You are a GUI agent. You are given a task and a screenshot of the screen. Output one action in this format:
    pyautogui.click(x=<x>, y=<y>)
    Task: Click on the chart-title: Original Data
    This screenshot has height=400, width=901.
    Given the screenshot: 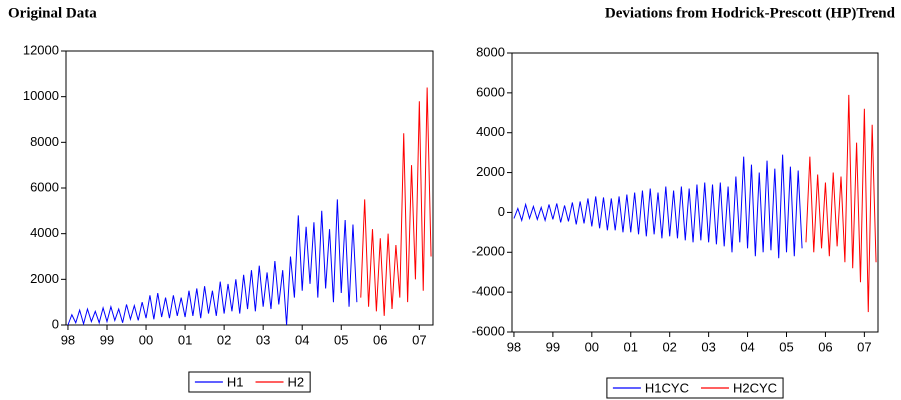 What is the action you would take?
    pyautogui.click(x=52, y=13)
    